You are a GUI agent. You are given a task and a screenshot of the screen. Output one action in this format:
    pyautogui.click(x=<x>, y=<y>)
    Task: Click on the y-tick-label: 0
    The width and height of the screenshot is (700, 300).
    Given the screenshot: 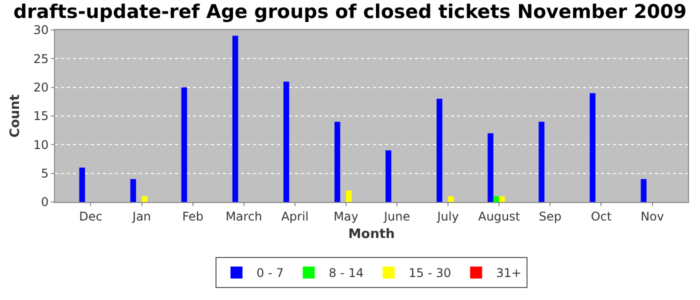 What is the action you would take?
    pyautogui.click(x=44, y=202)
    